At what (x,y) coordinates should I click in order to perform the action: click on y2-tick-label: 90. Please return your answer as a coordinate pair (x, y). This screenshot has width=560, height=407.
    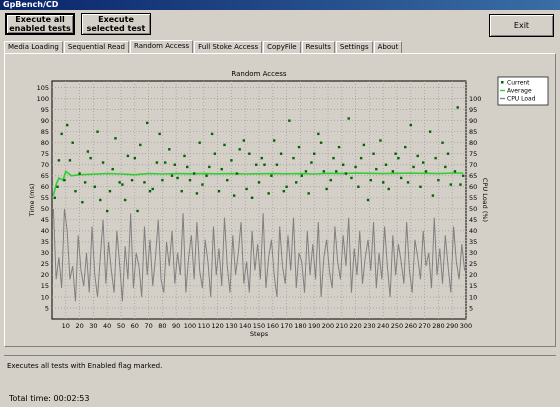
    Looking at the image, I should click on (473, 121).